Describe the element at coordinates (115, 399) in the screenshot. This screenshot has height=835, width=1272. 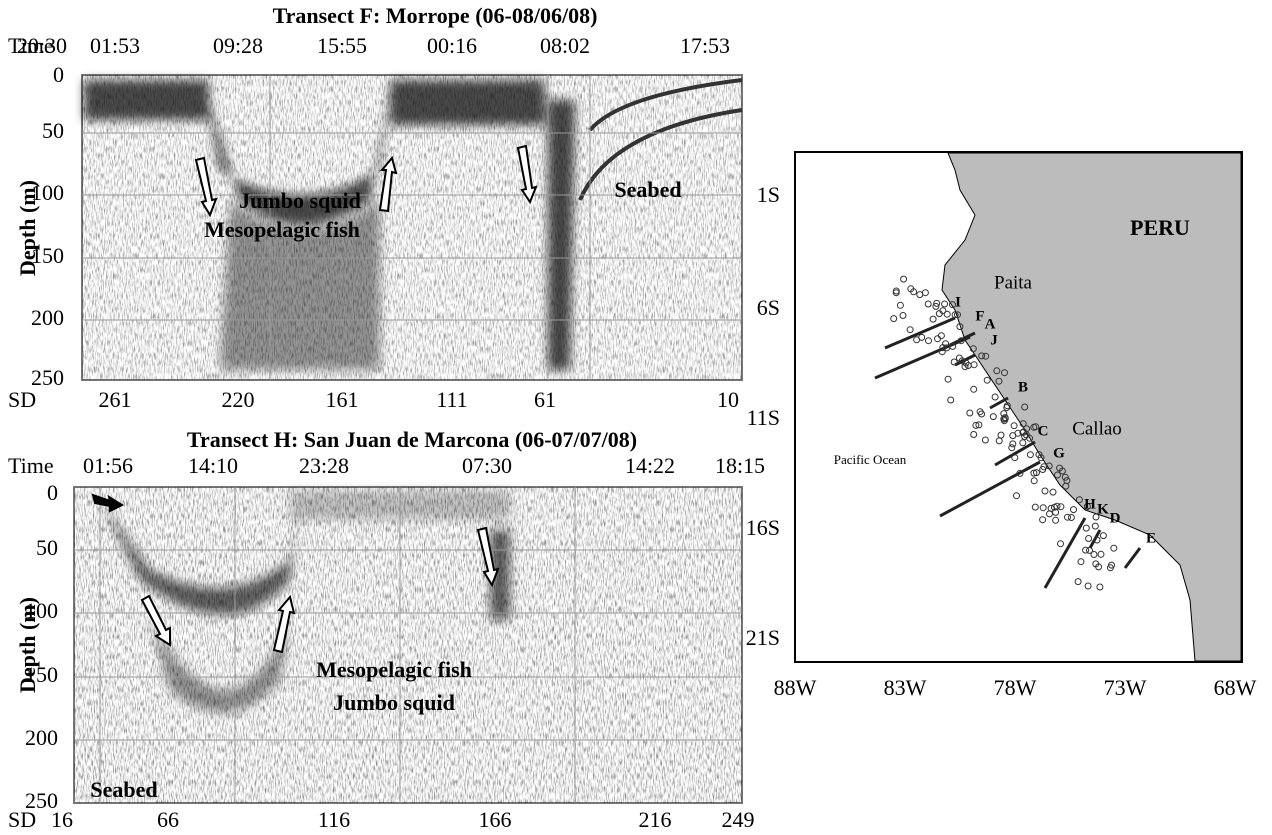
I see `sd-label: 261` at that location.